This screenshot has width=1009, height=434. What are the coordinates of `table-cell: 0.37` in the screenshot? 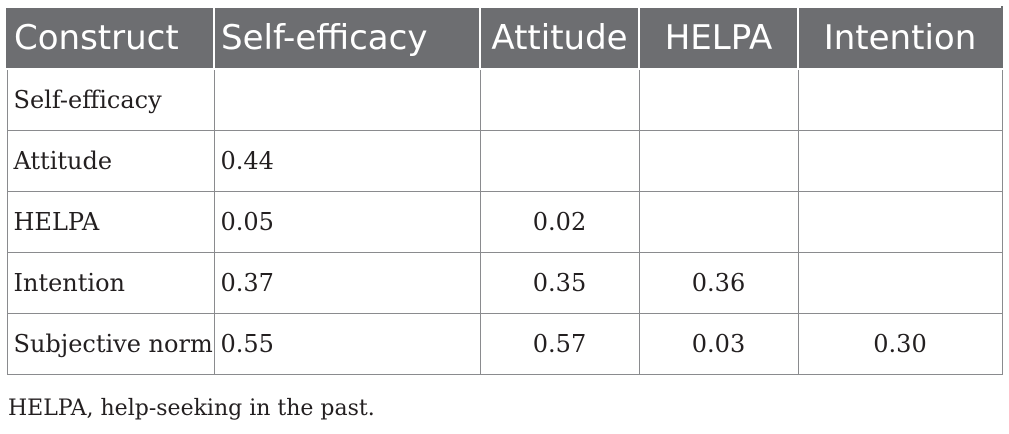 It's located at (347, 283).